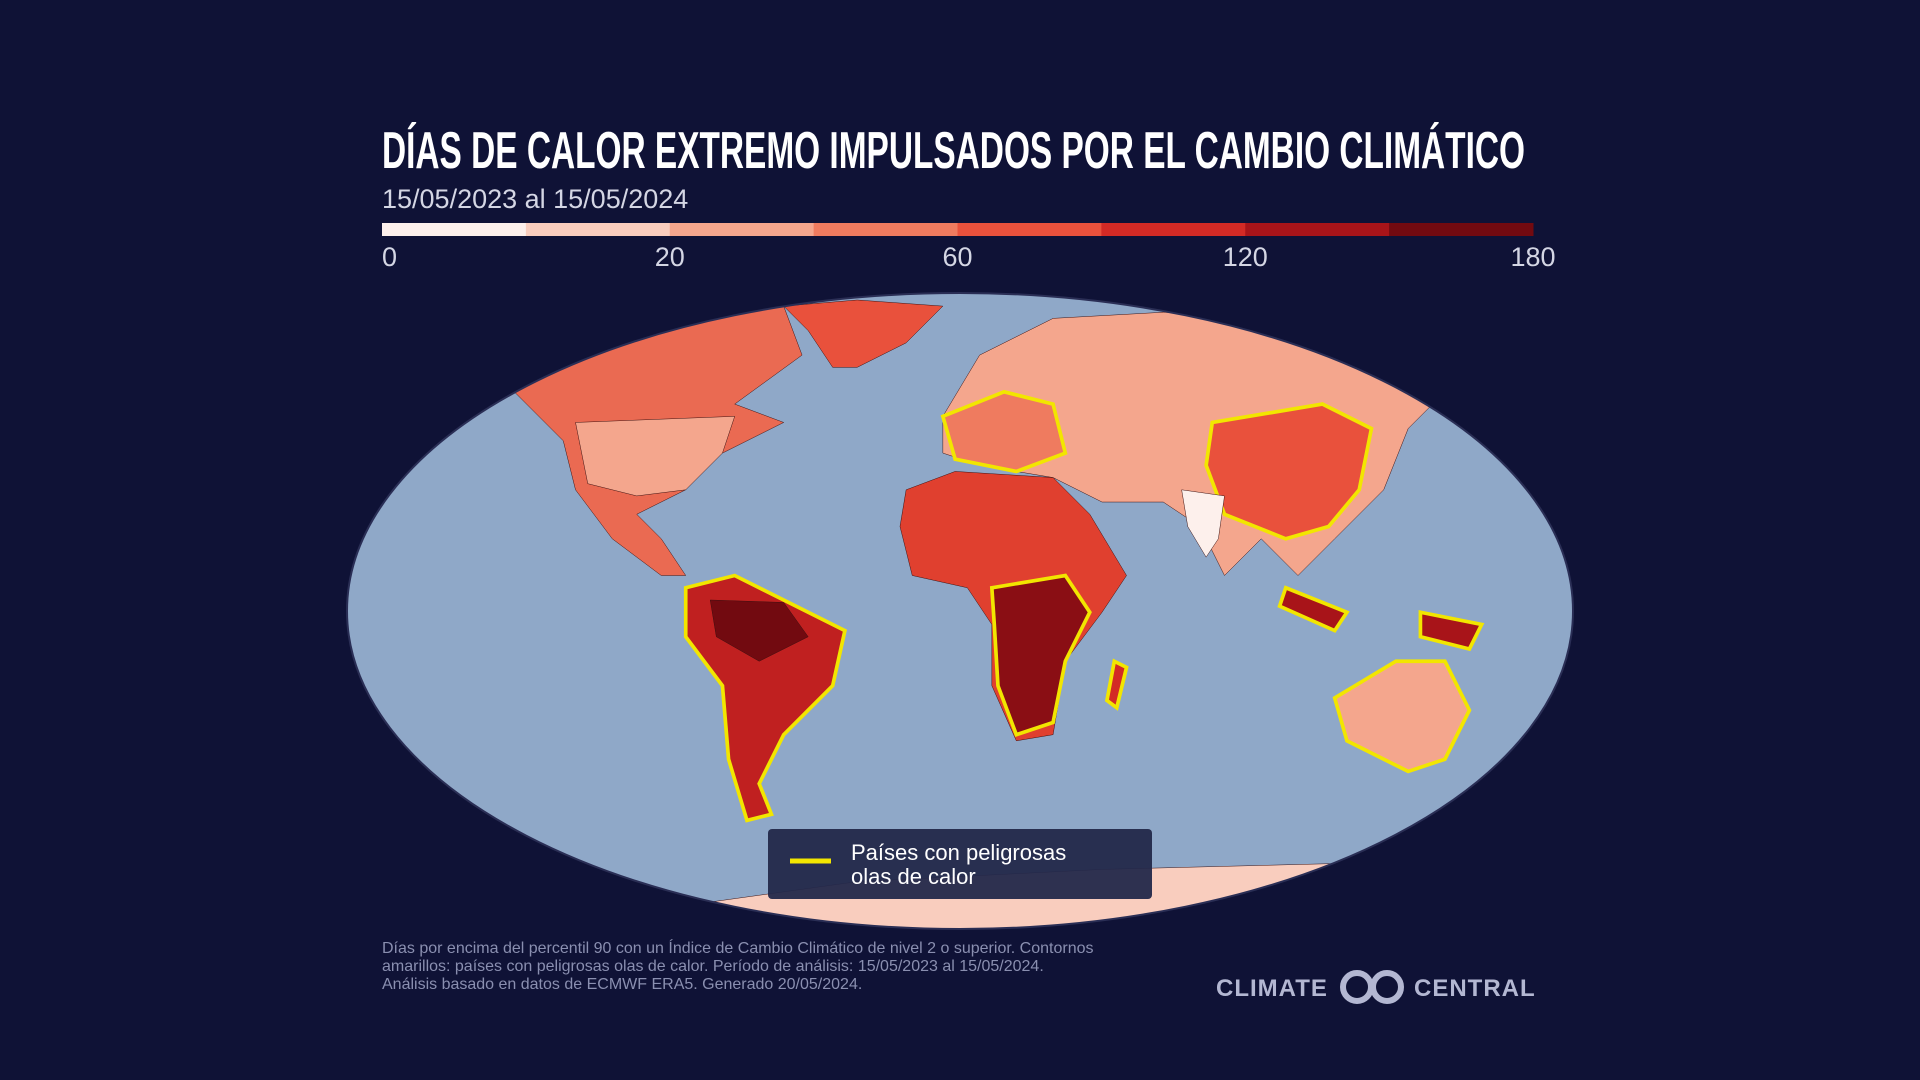  Describe the element at coordinates (389, 257) in the screenshot. I see `colorbar-tick-label: 0` at that location.